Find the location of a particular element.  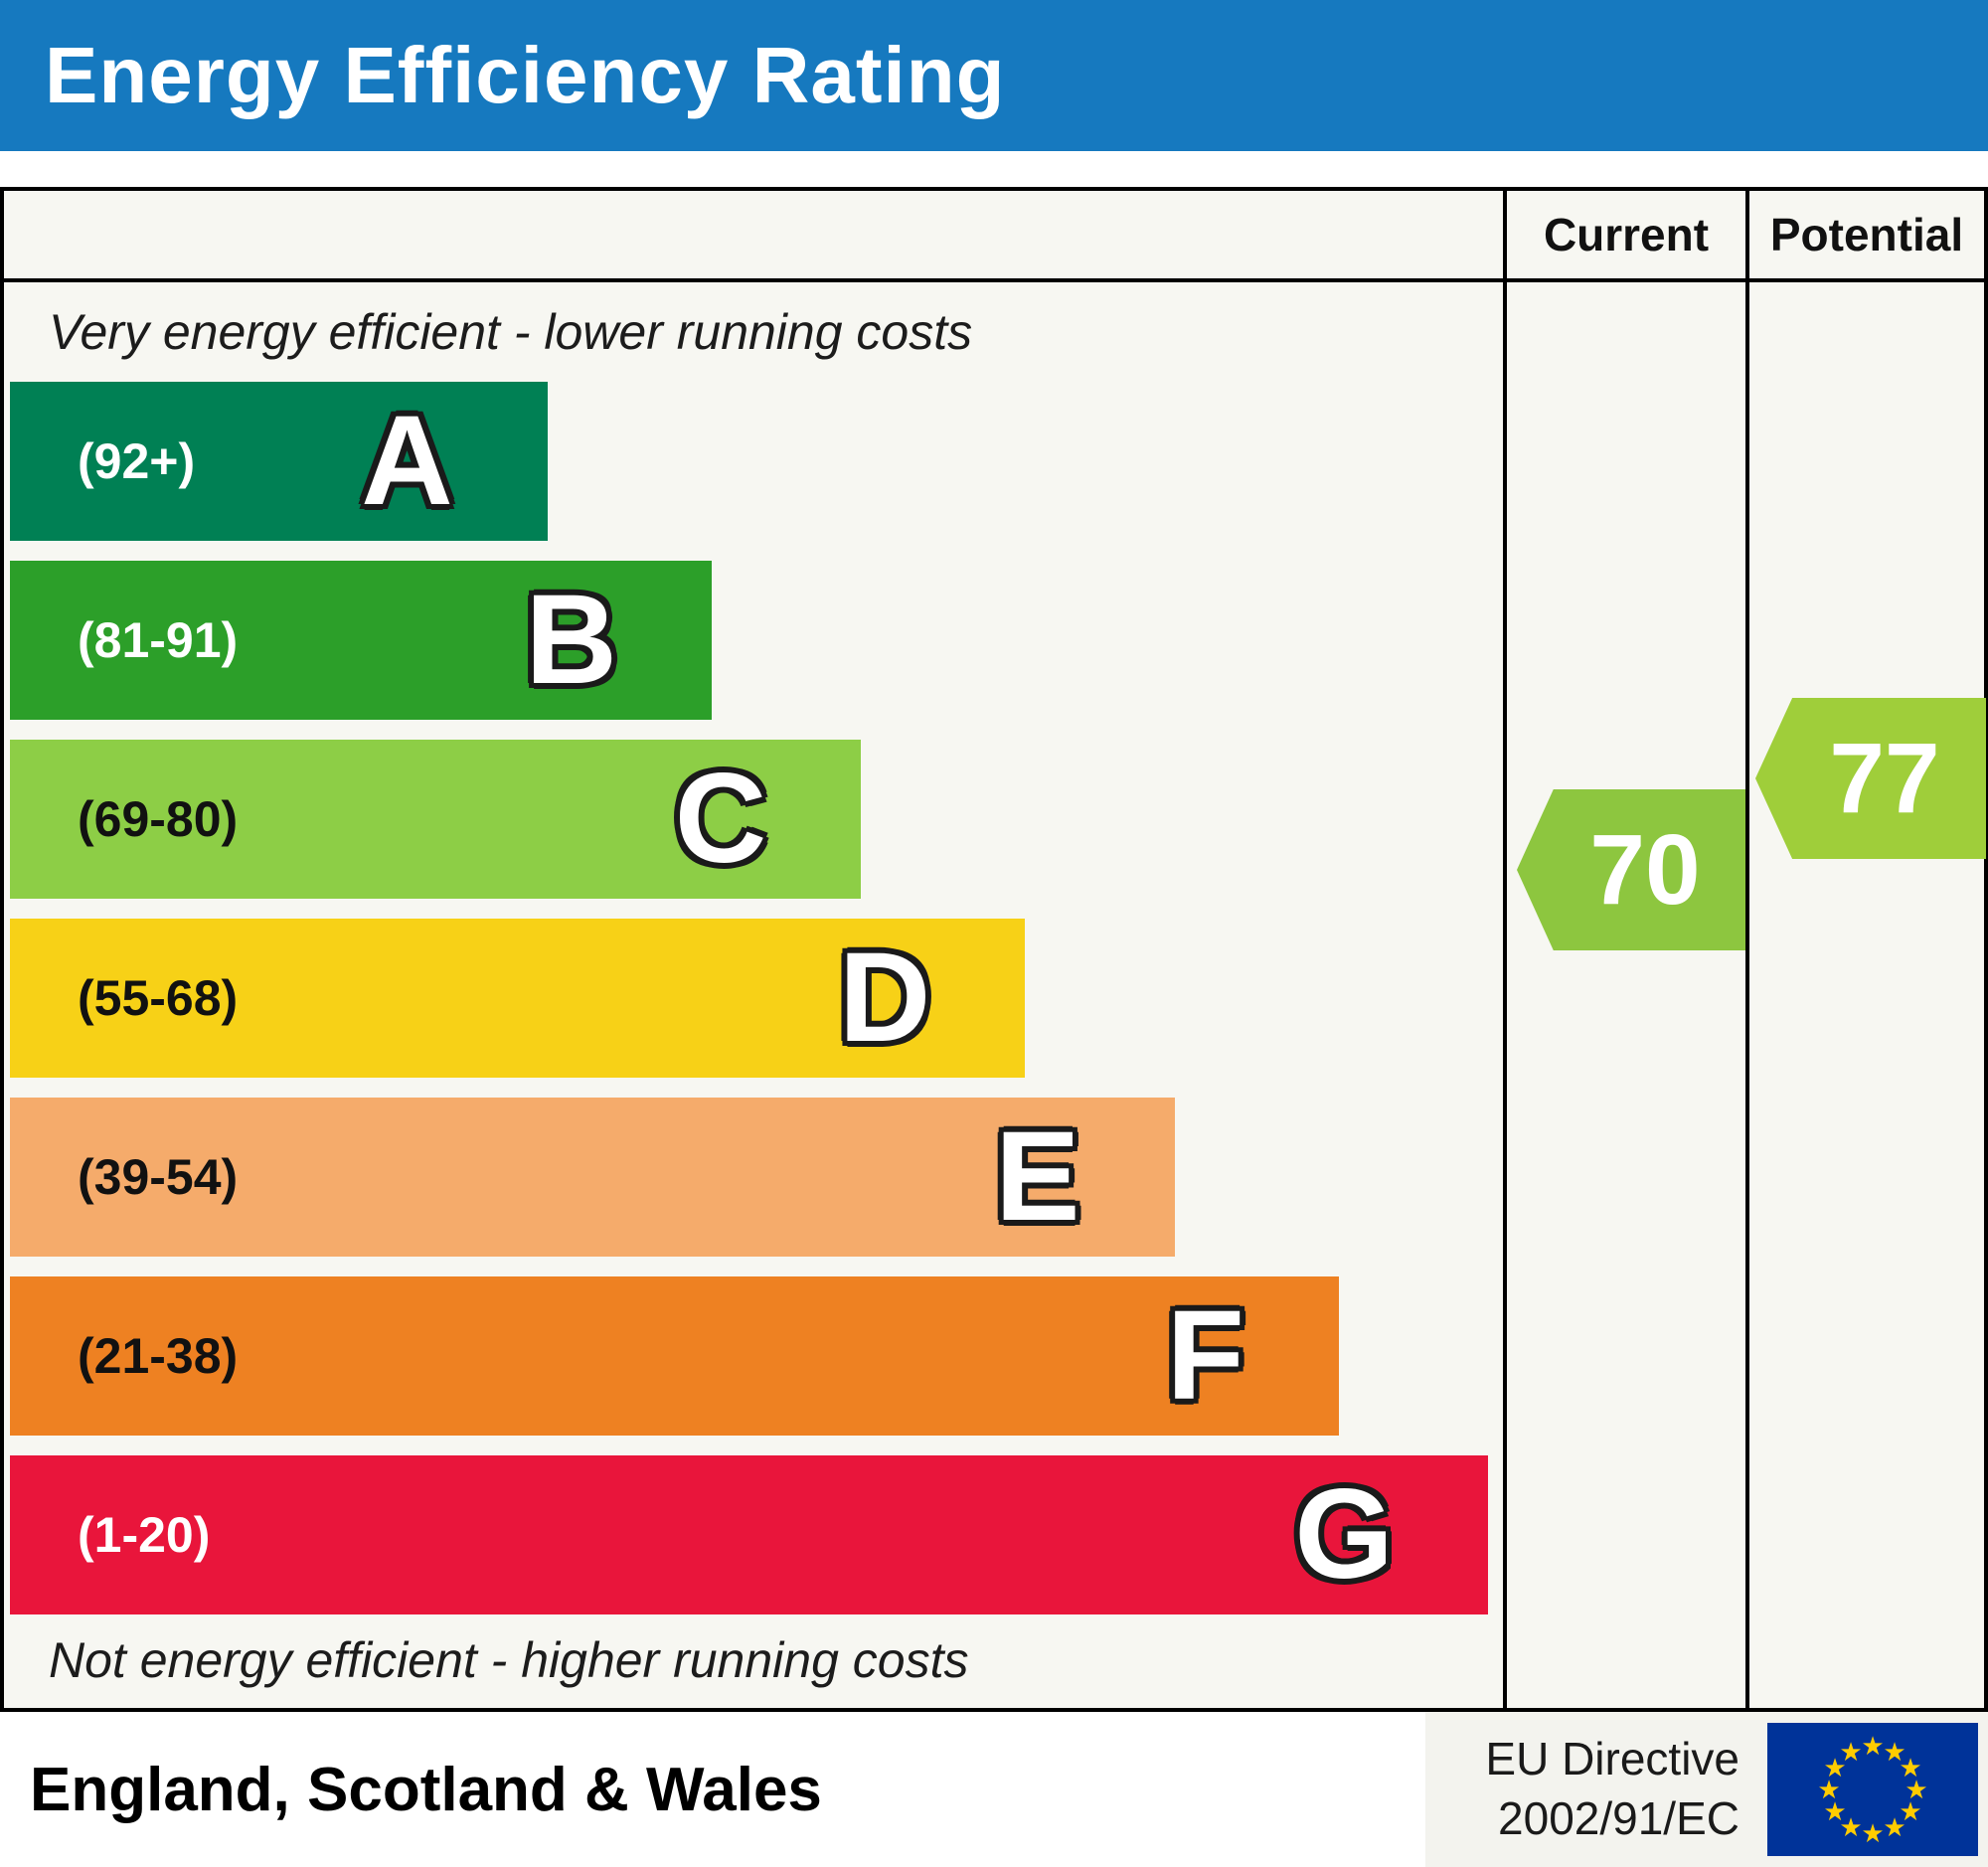

band-bar-F: (21-38) F is located at coordinates (674, 1356).